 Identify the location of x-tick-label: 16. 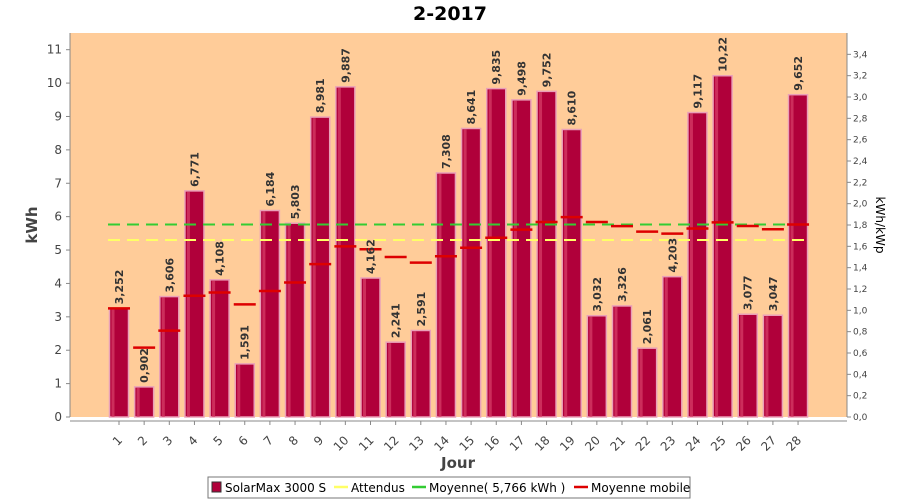
(492, 443).